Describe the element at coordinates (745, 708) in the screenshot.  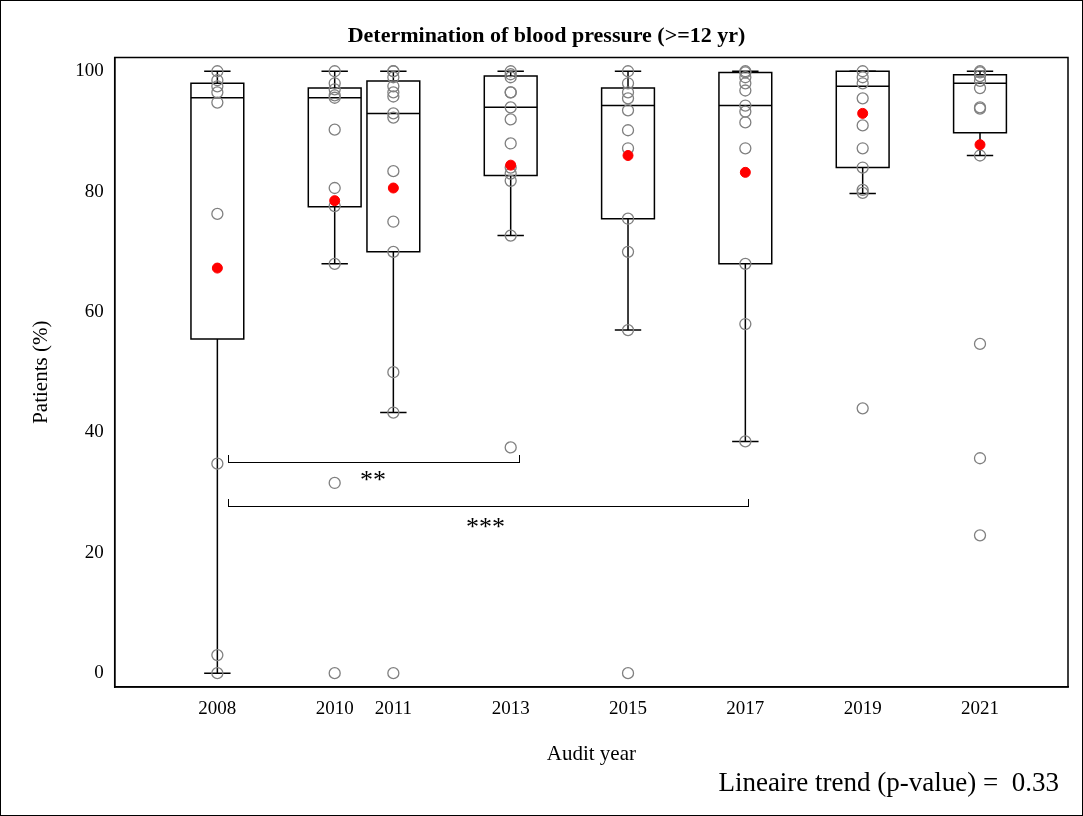
I see `x-tick-label: 2017` at that location.